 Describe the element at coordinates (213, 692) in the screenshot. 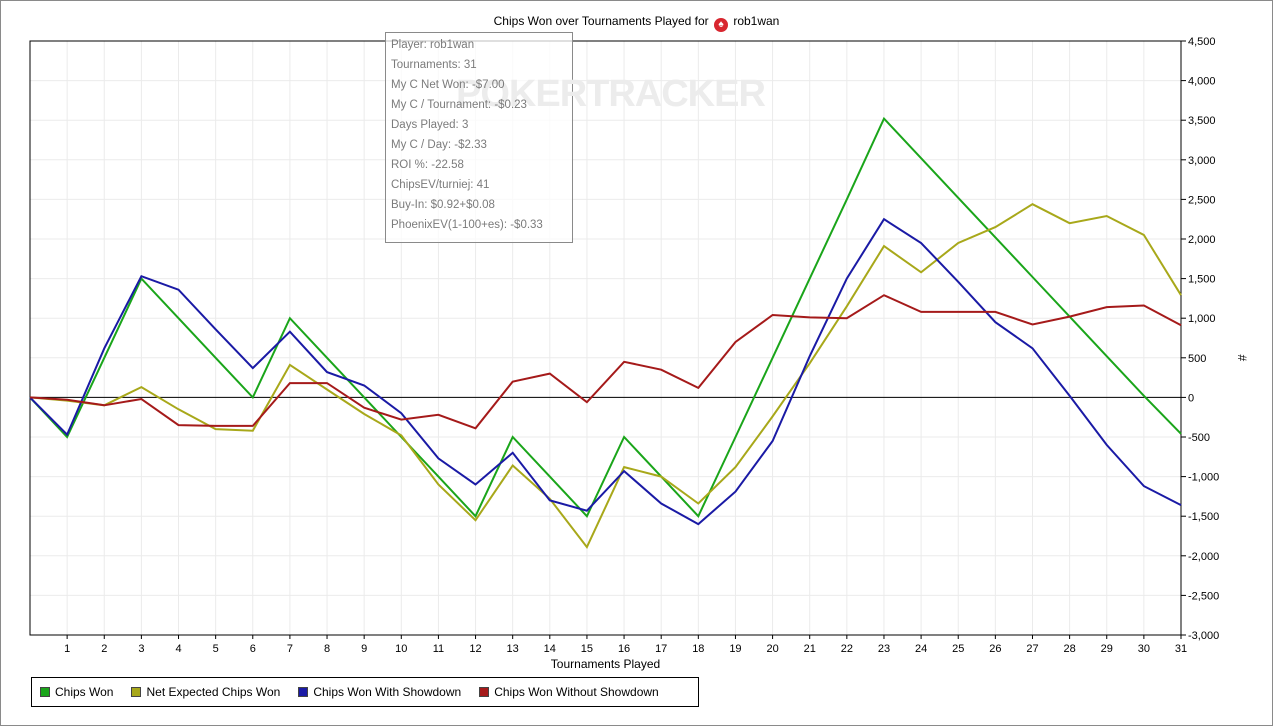

I see `legend-label-net-expected: Net Expected Chips Won` at that location.